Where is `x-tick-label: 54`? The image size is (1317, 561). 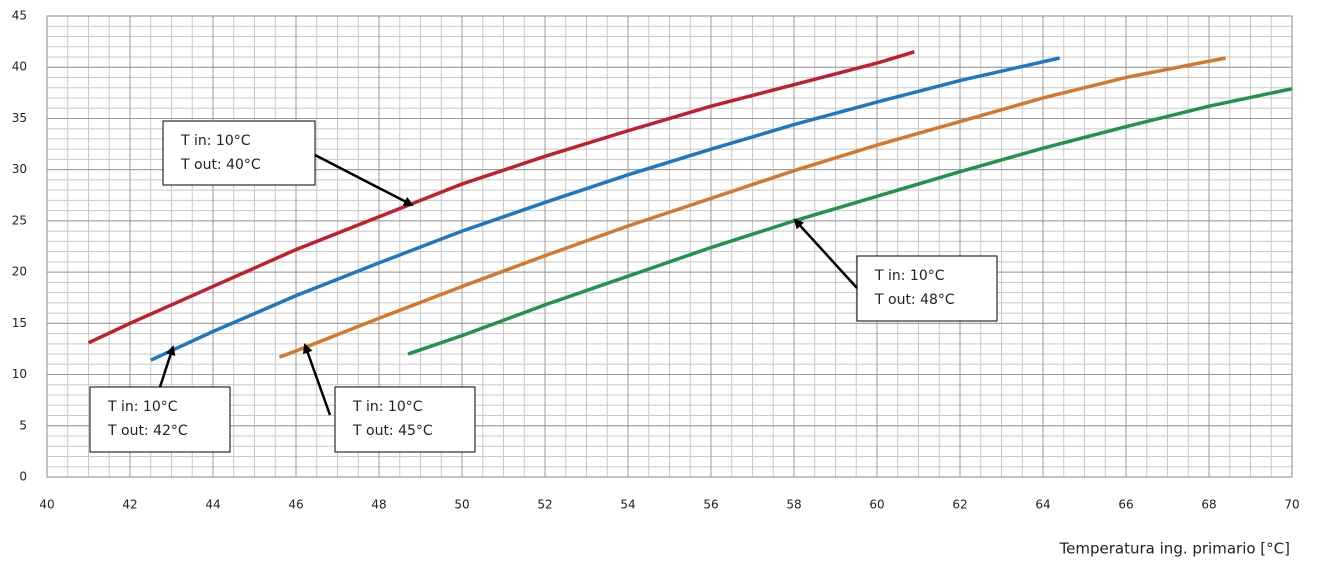
x-tick-label: 54 is located at coordinates (627, 505).